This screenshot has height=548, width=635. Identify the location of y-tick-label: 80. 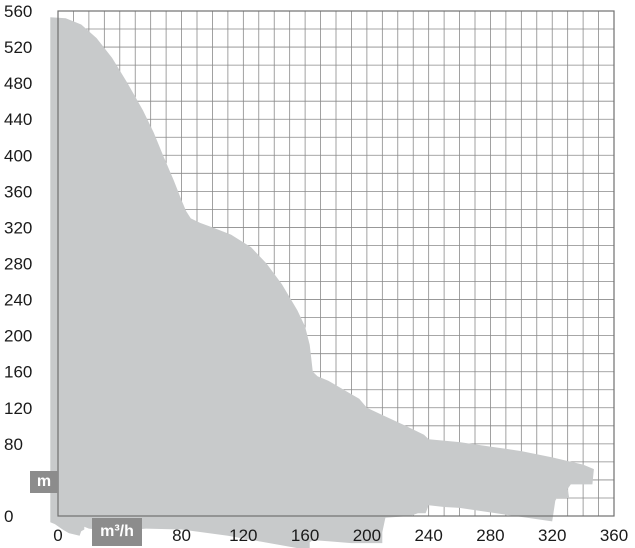
(13, 444).